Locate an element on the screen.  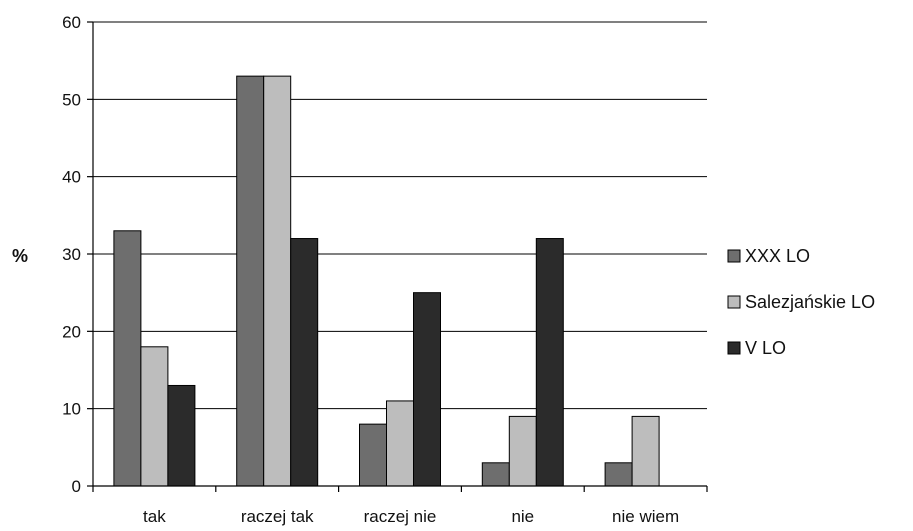
bar-v-lo-raczej-tak is located at coordinates (304, 362).